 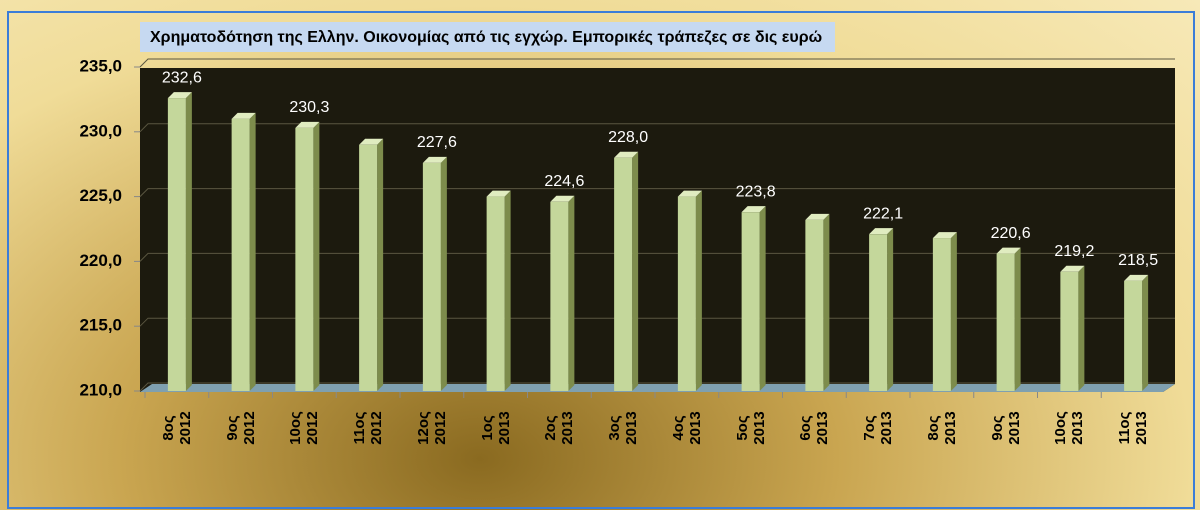 I want to click on x-tick-label: 1ος 2013, so click(x=495, y=428).